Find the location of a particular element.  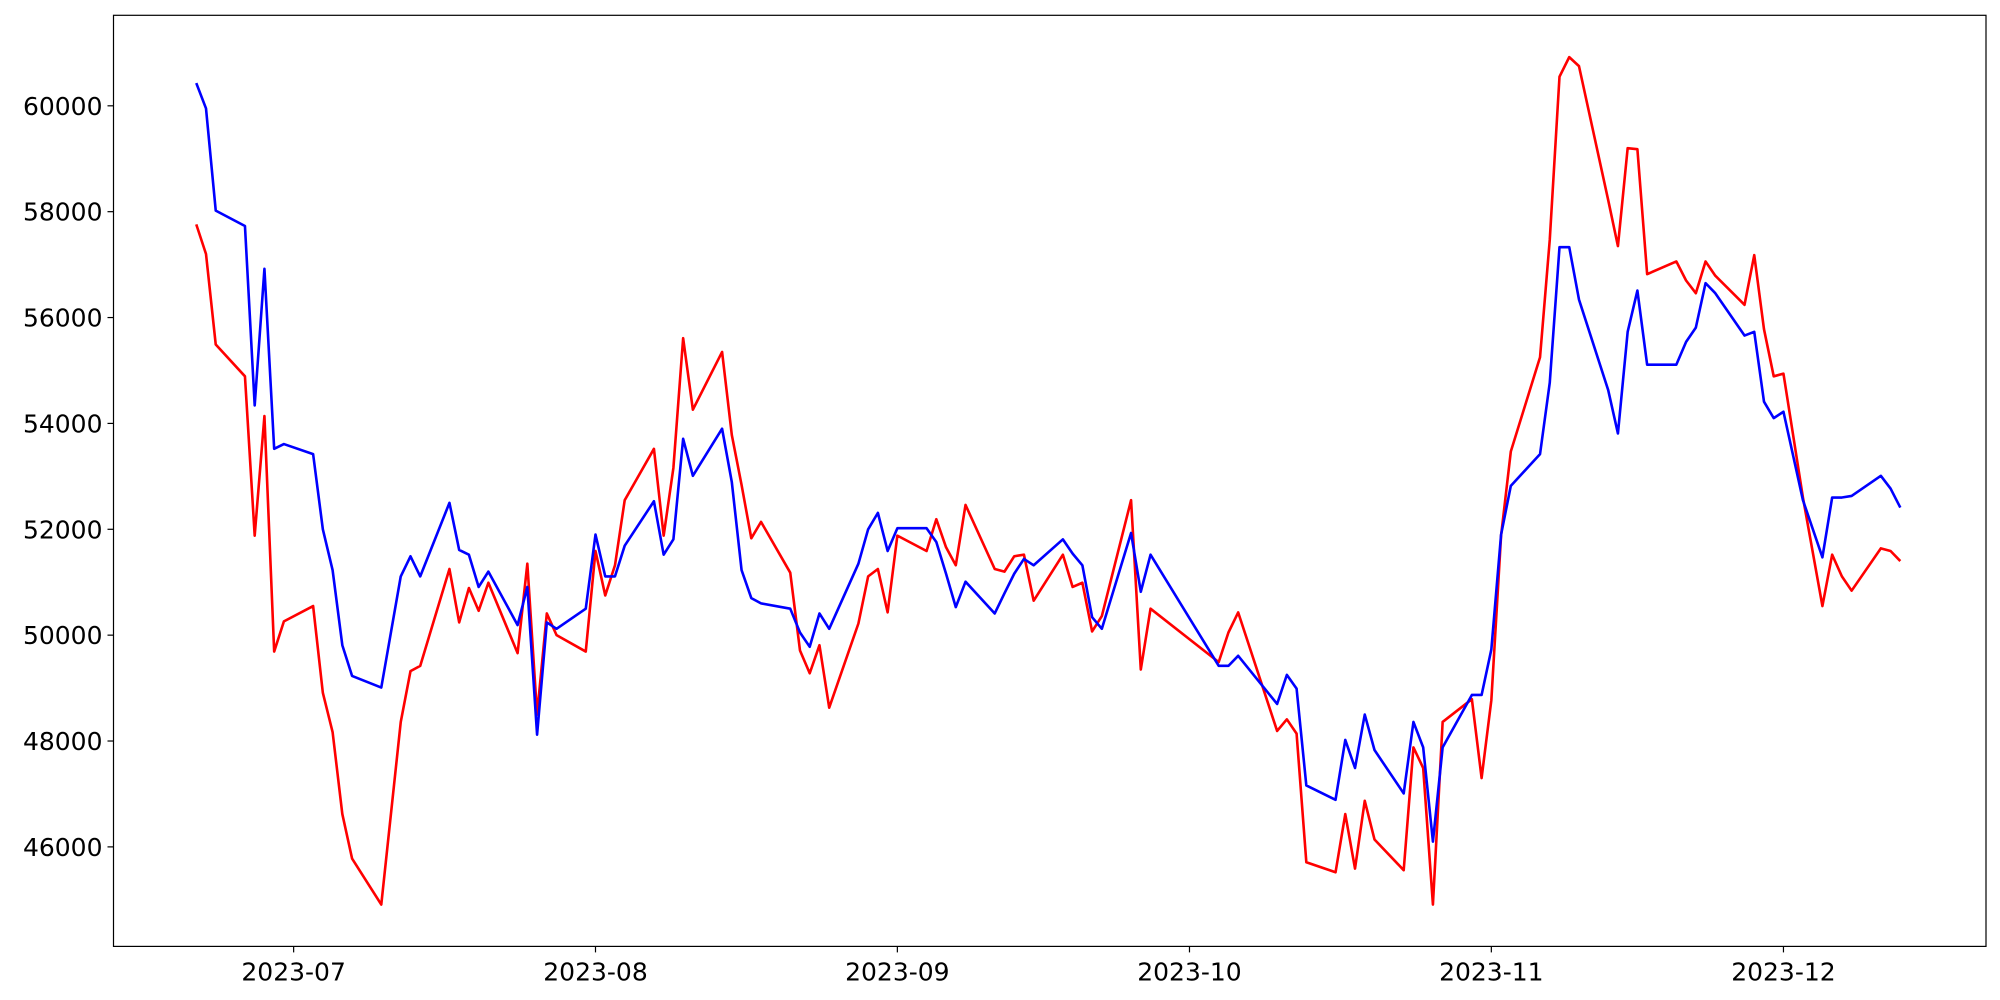

y-tick-label: 48000 is located at coordinates (63, 741).